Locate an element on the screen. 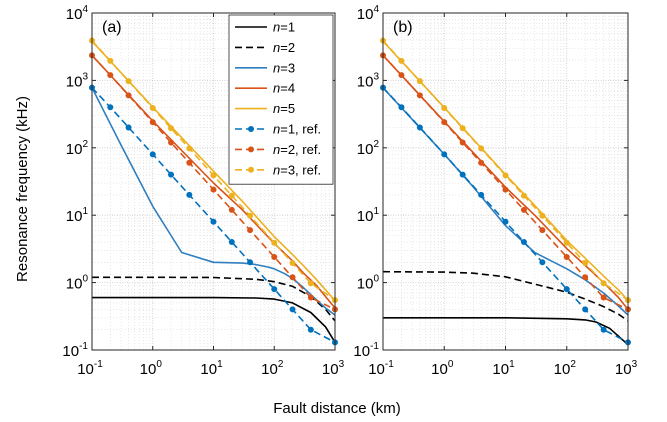 The width and height of the screenshot is (667, 422). legend-entry: n=2 is located at coordinates (284, 47).